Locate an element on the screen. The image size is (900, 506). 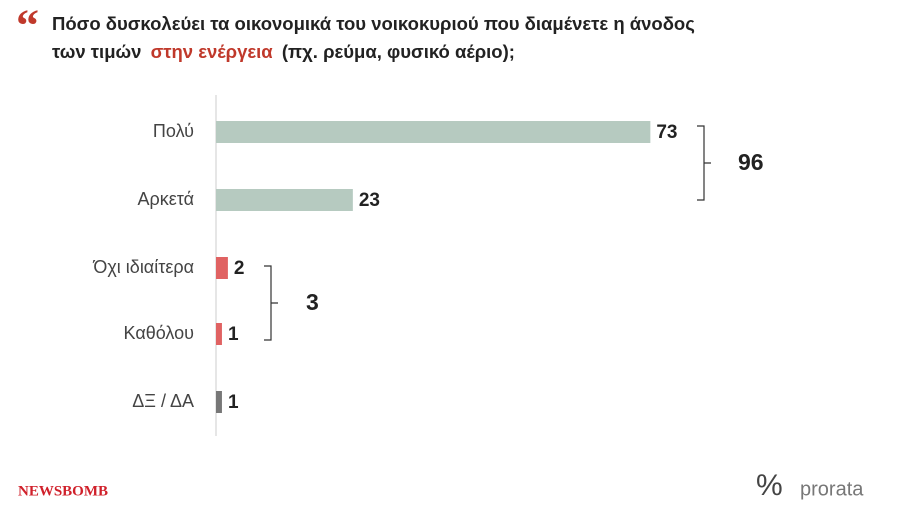
logo: prorata is located at coordinates (832, 489).